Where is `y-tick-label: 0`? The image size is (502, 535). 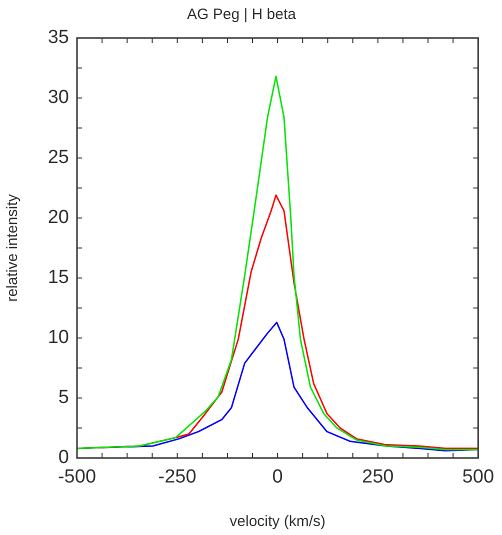
y-tick-label: 0 is located at coordinates (63, 457).